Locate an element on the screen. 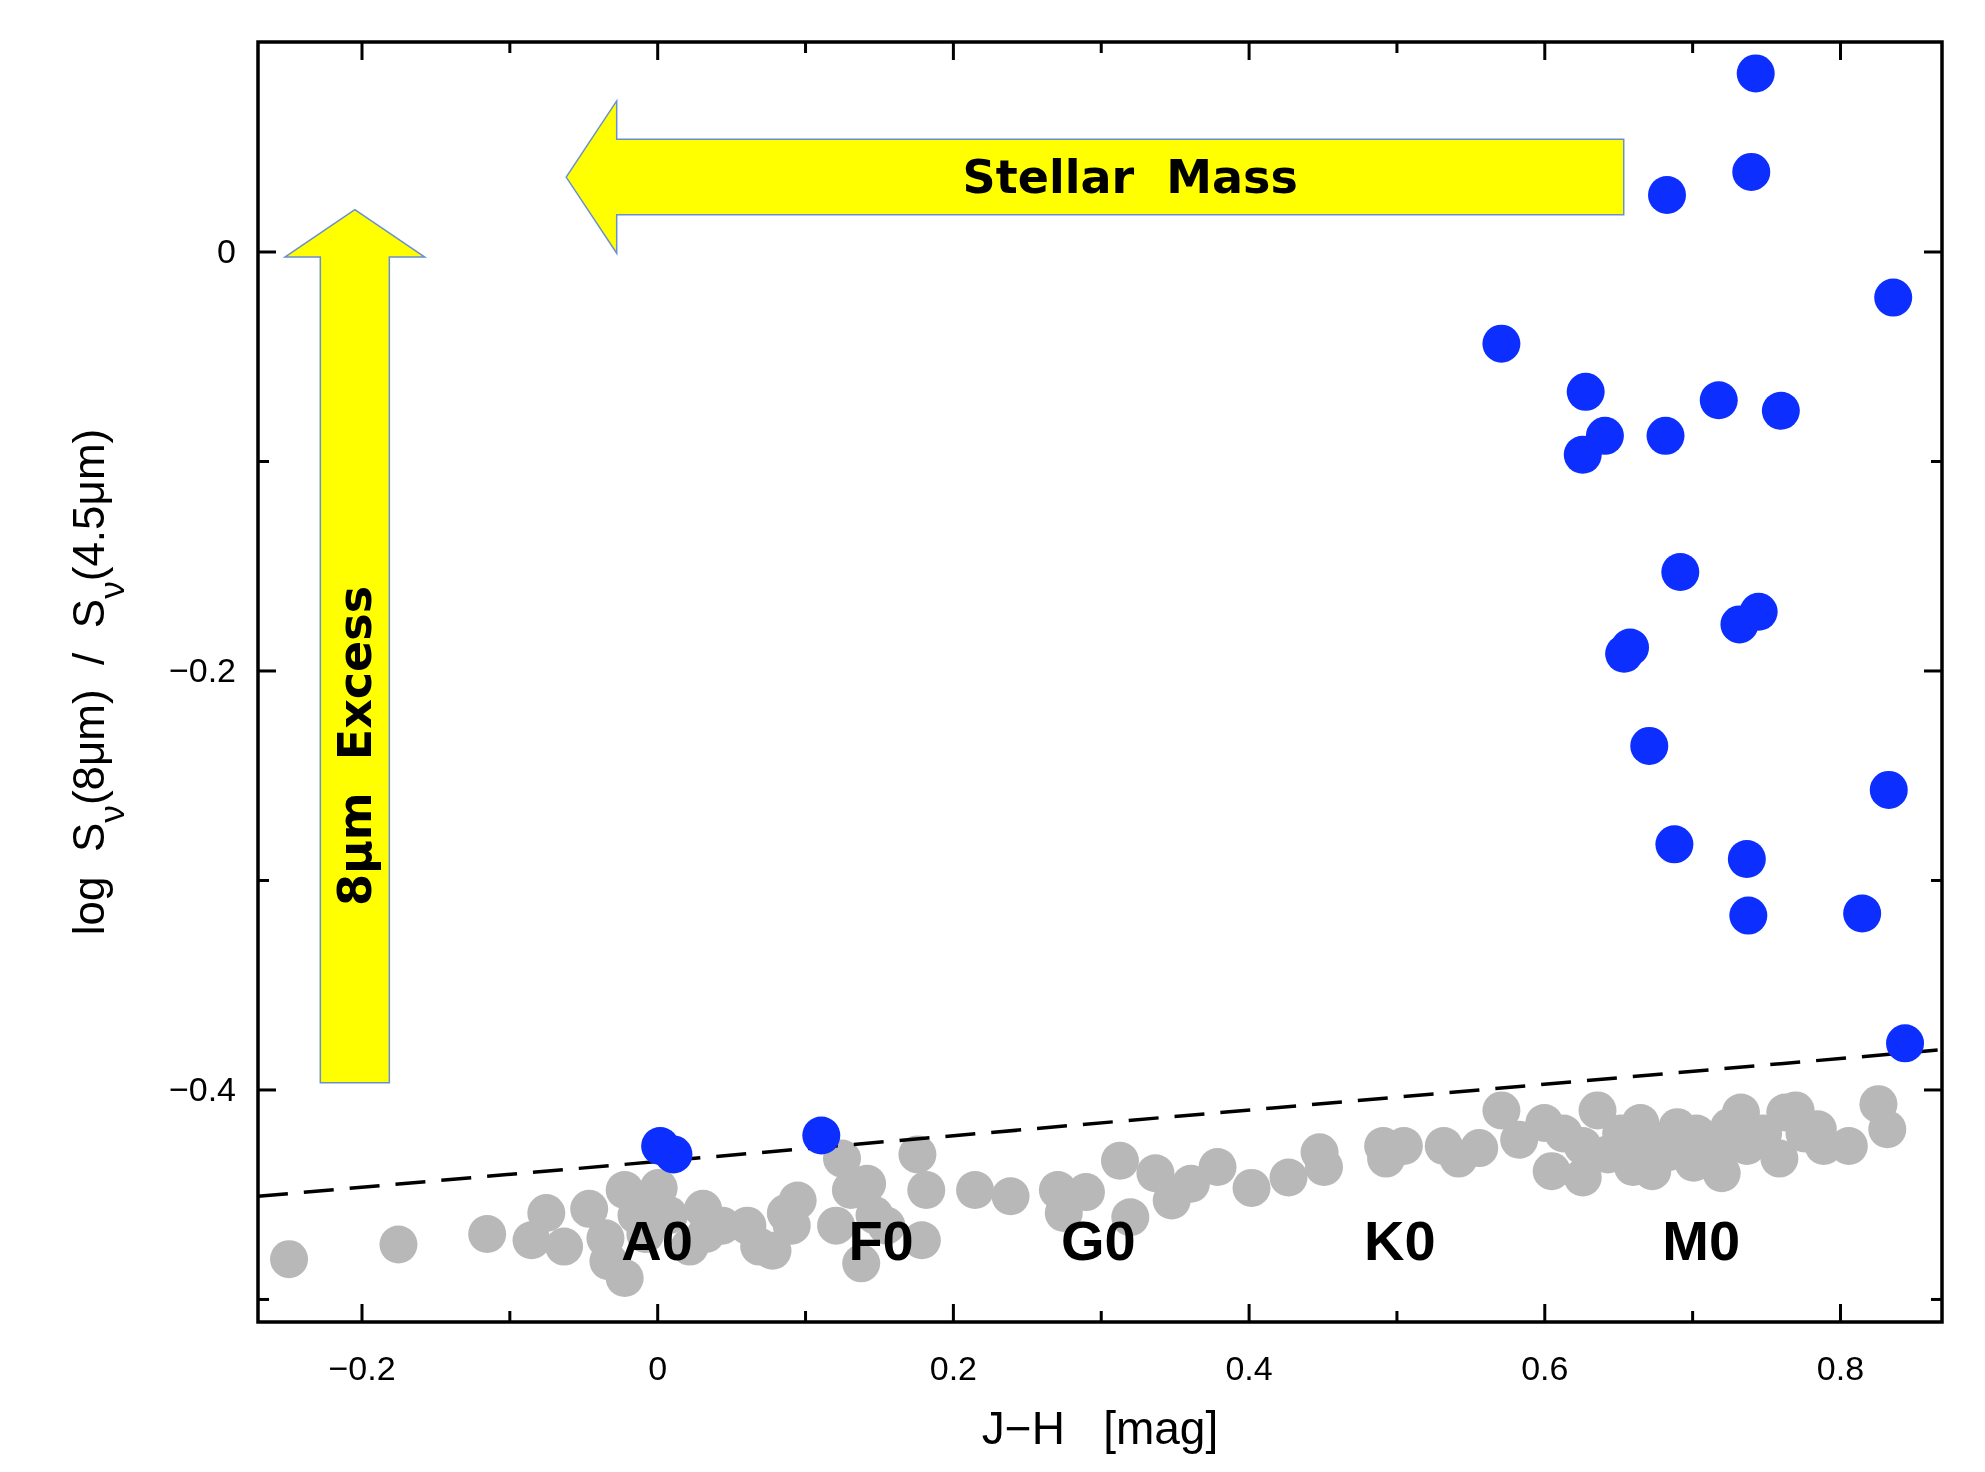 This screenshot has height=1472, width=1985. x-tick-label: 0.4 is located at coordinates (1249, 1368).